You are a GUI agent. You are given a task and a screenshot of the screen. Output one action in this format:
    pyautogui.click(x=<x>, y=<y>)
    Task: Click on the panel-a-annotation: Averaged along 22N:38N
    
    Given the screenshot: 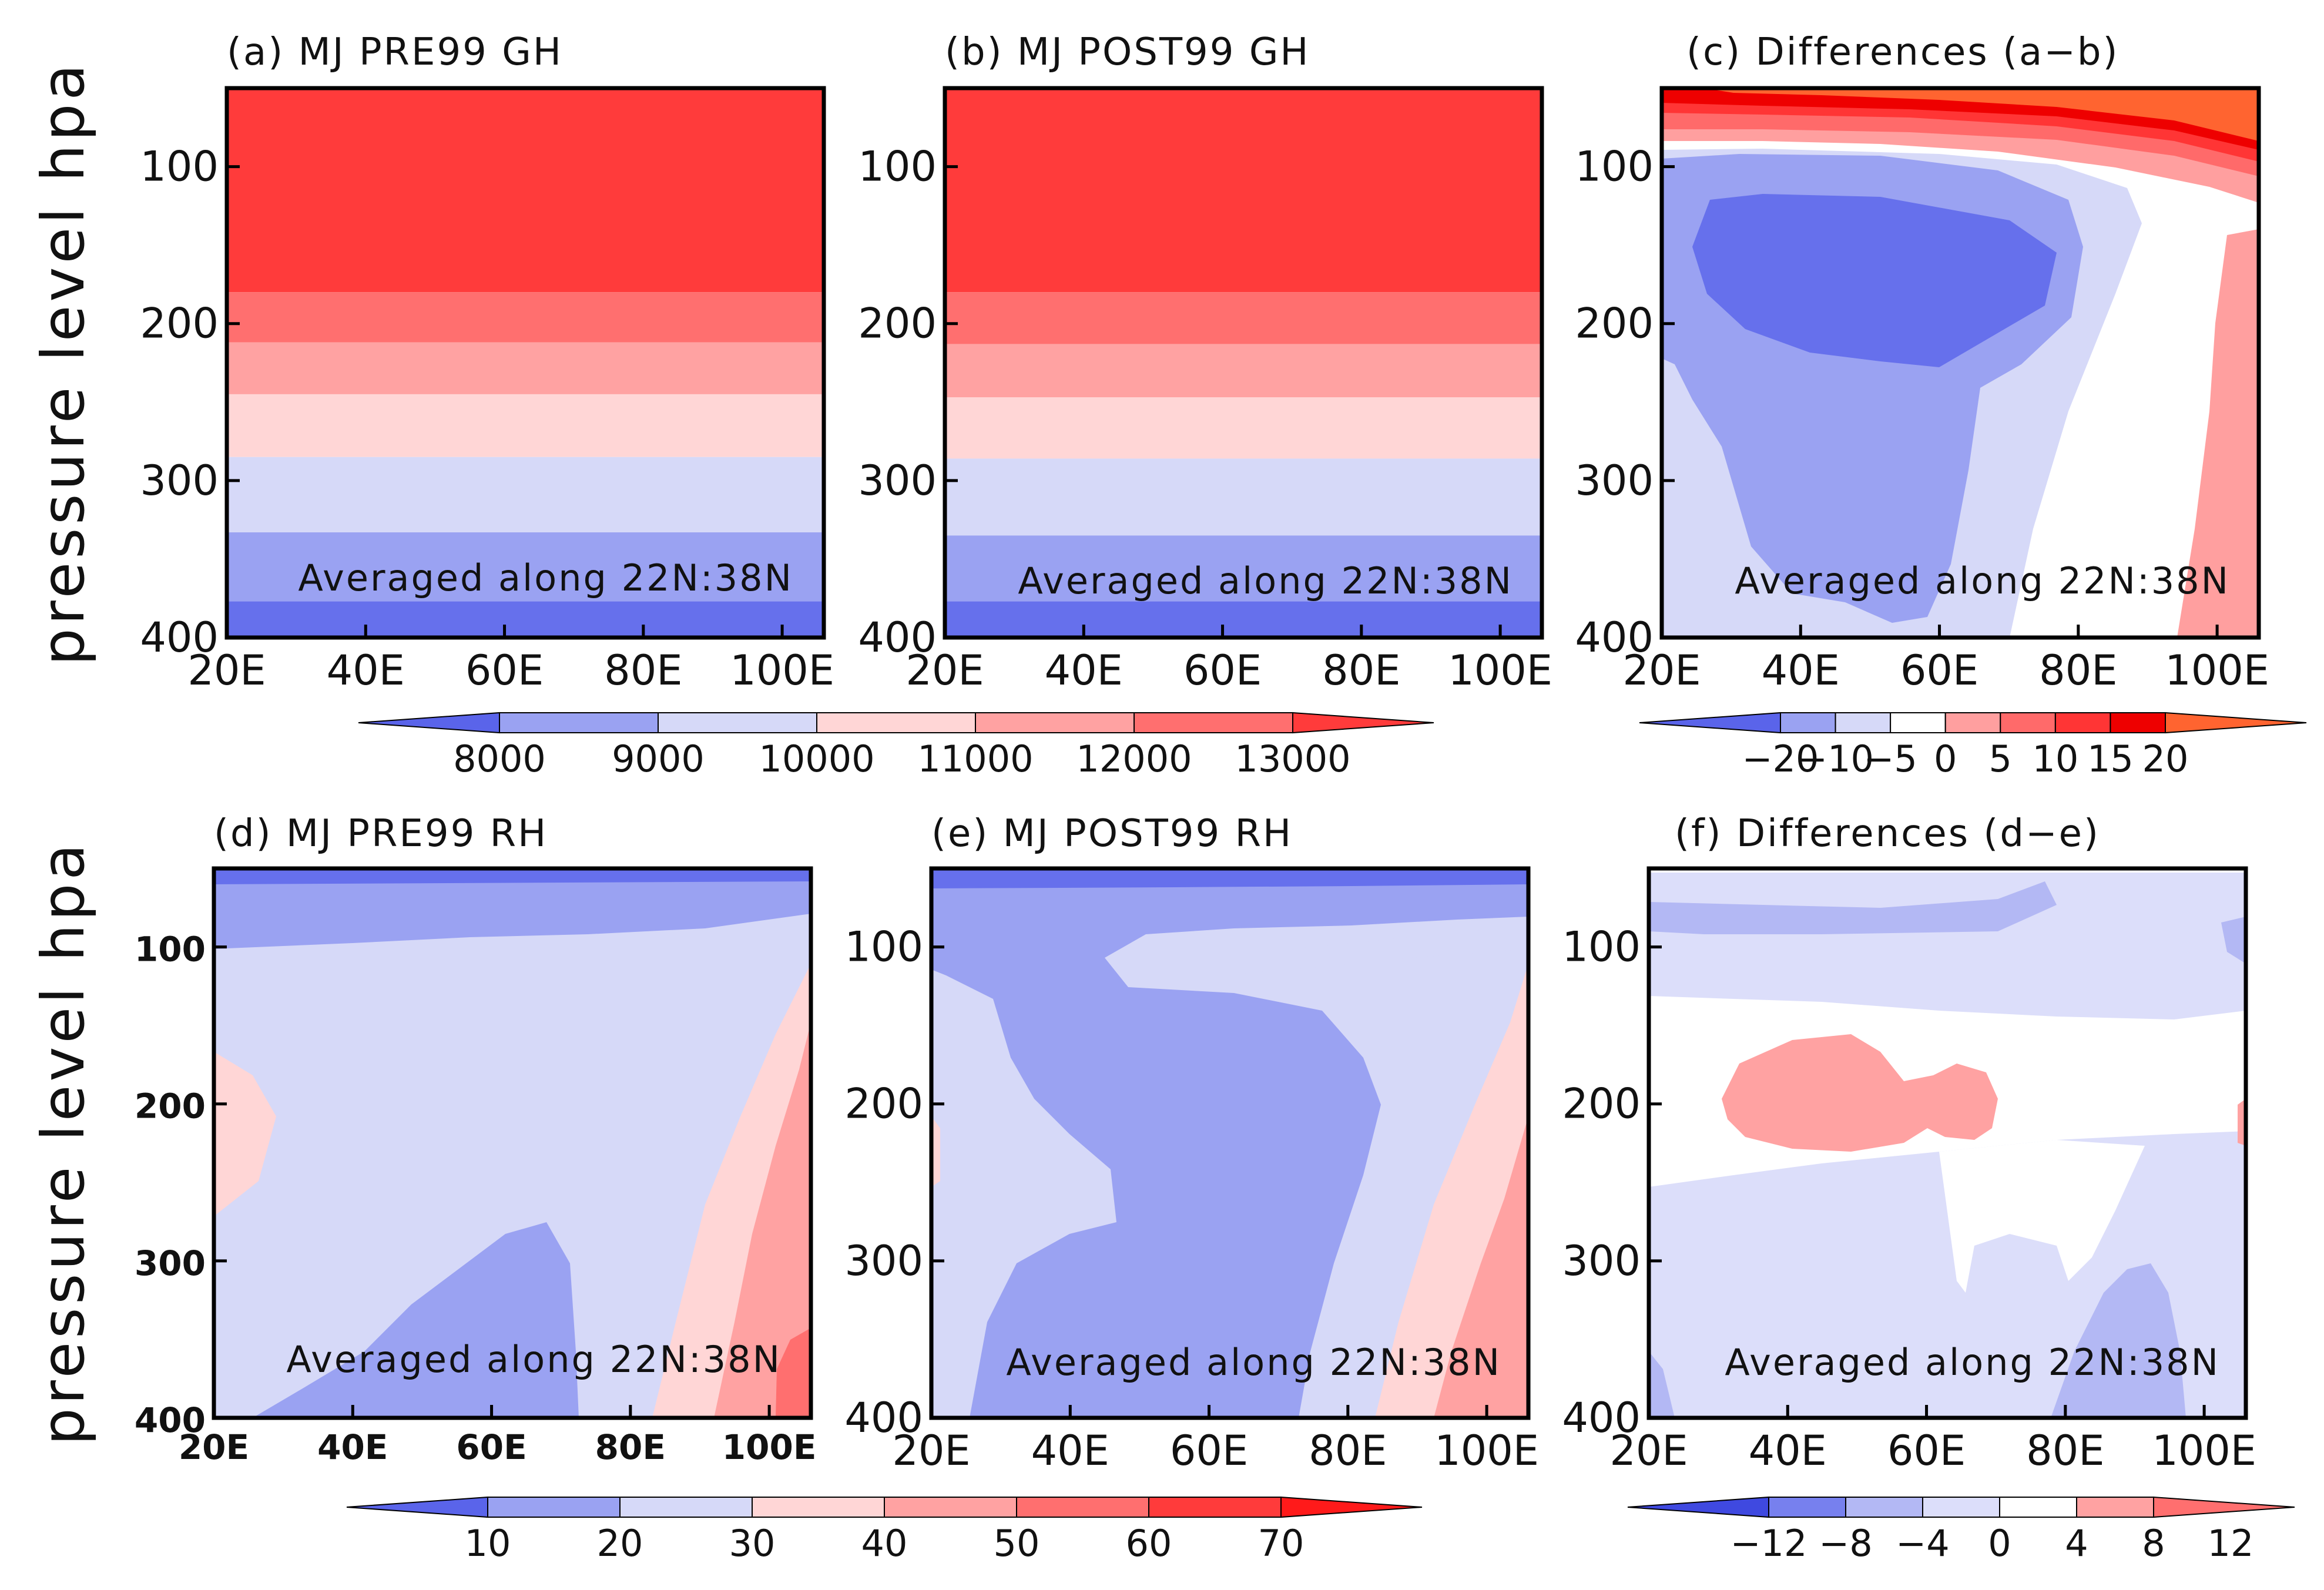 What is the action you would take?
    pyautogui.click(x=545, y=577)
    